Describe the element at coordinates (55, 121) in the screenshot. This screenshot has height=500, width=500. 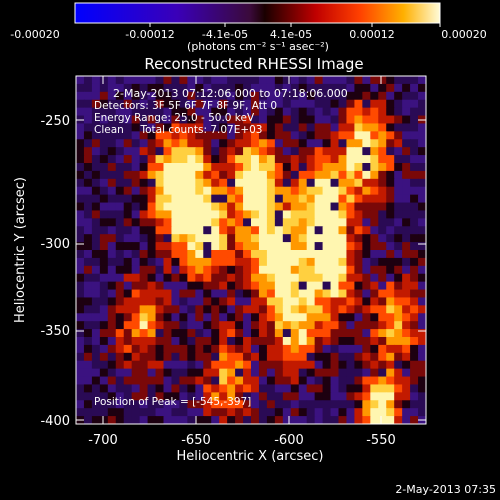
I see `y-tick-label-0: -250` at that location.